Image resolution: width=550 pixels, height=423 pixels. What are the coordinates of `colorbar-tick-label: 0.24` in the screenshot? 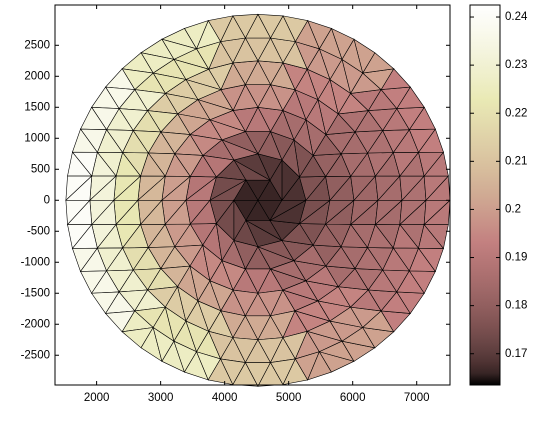 It's located at (516, 17).